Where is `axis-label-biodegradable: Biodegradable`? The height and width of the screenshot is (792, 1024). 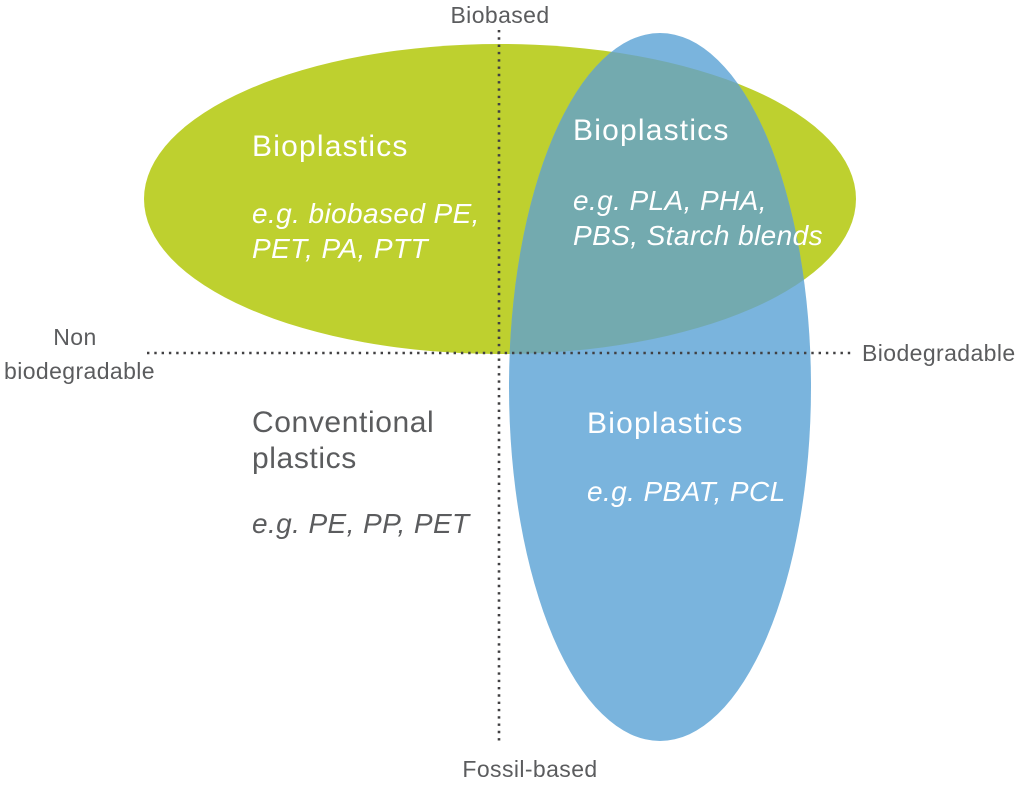 axis-label-biodegradable: Biodegradable is located at coordinates (939, 353).